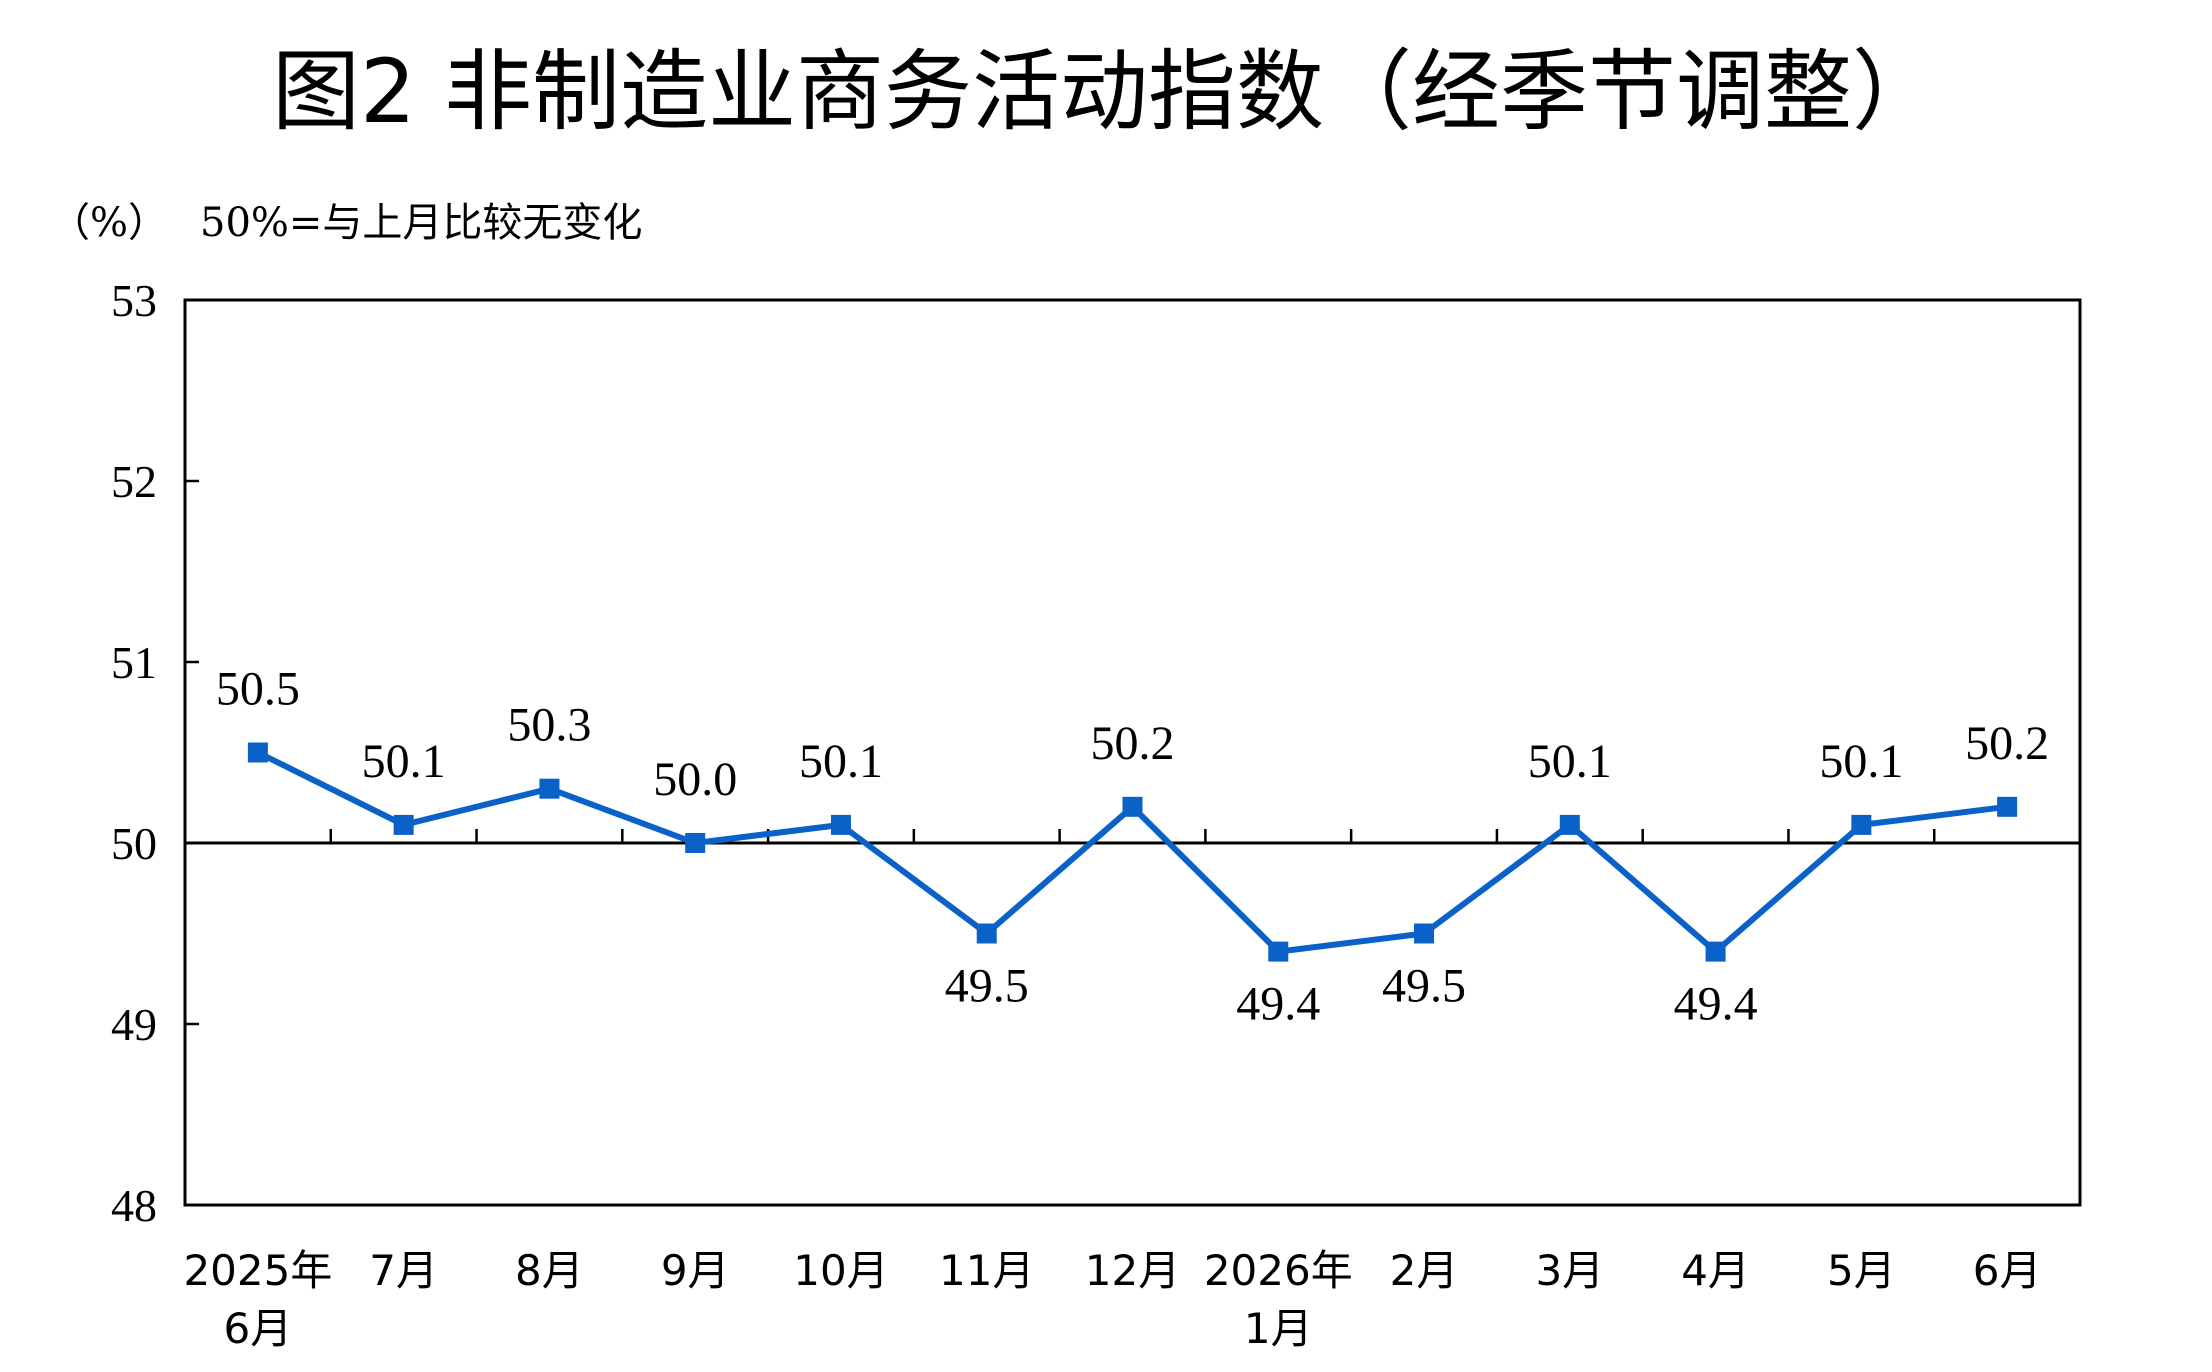 This screenshot has height=1372, width=2212. Describe the element at coordinates (257, 1270) in the screenshot. I see `x-tick-label: 2025年` at that location.